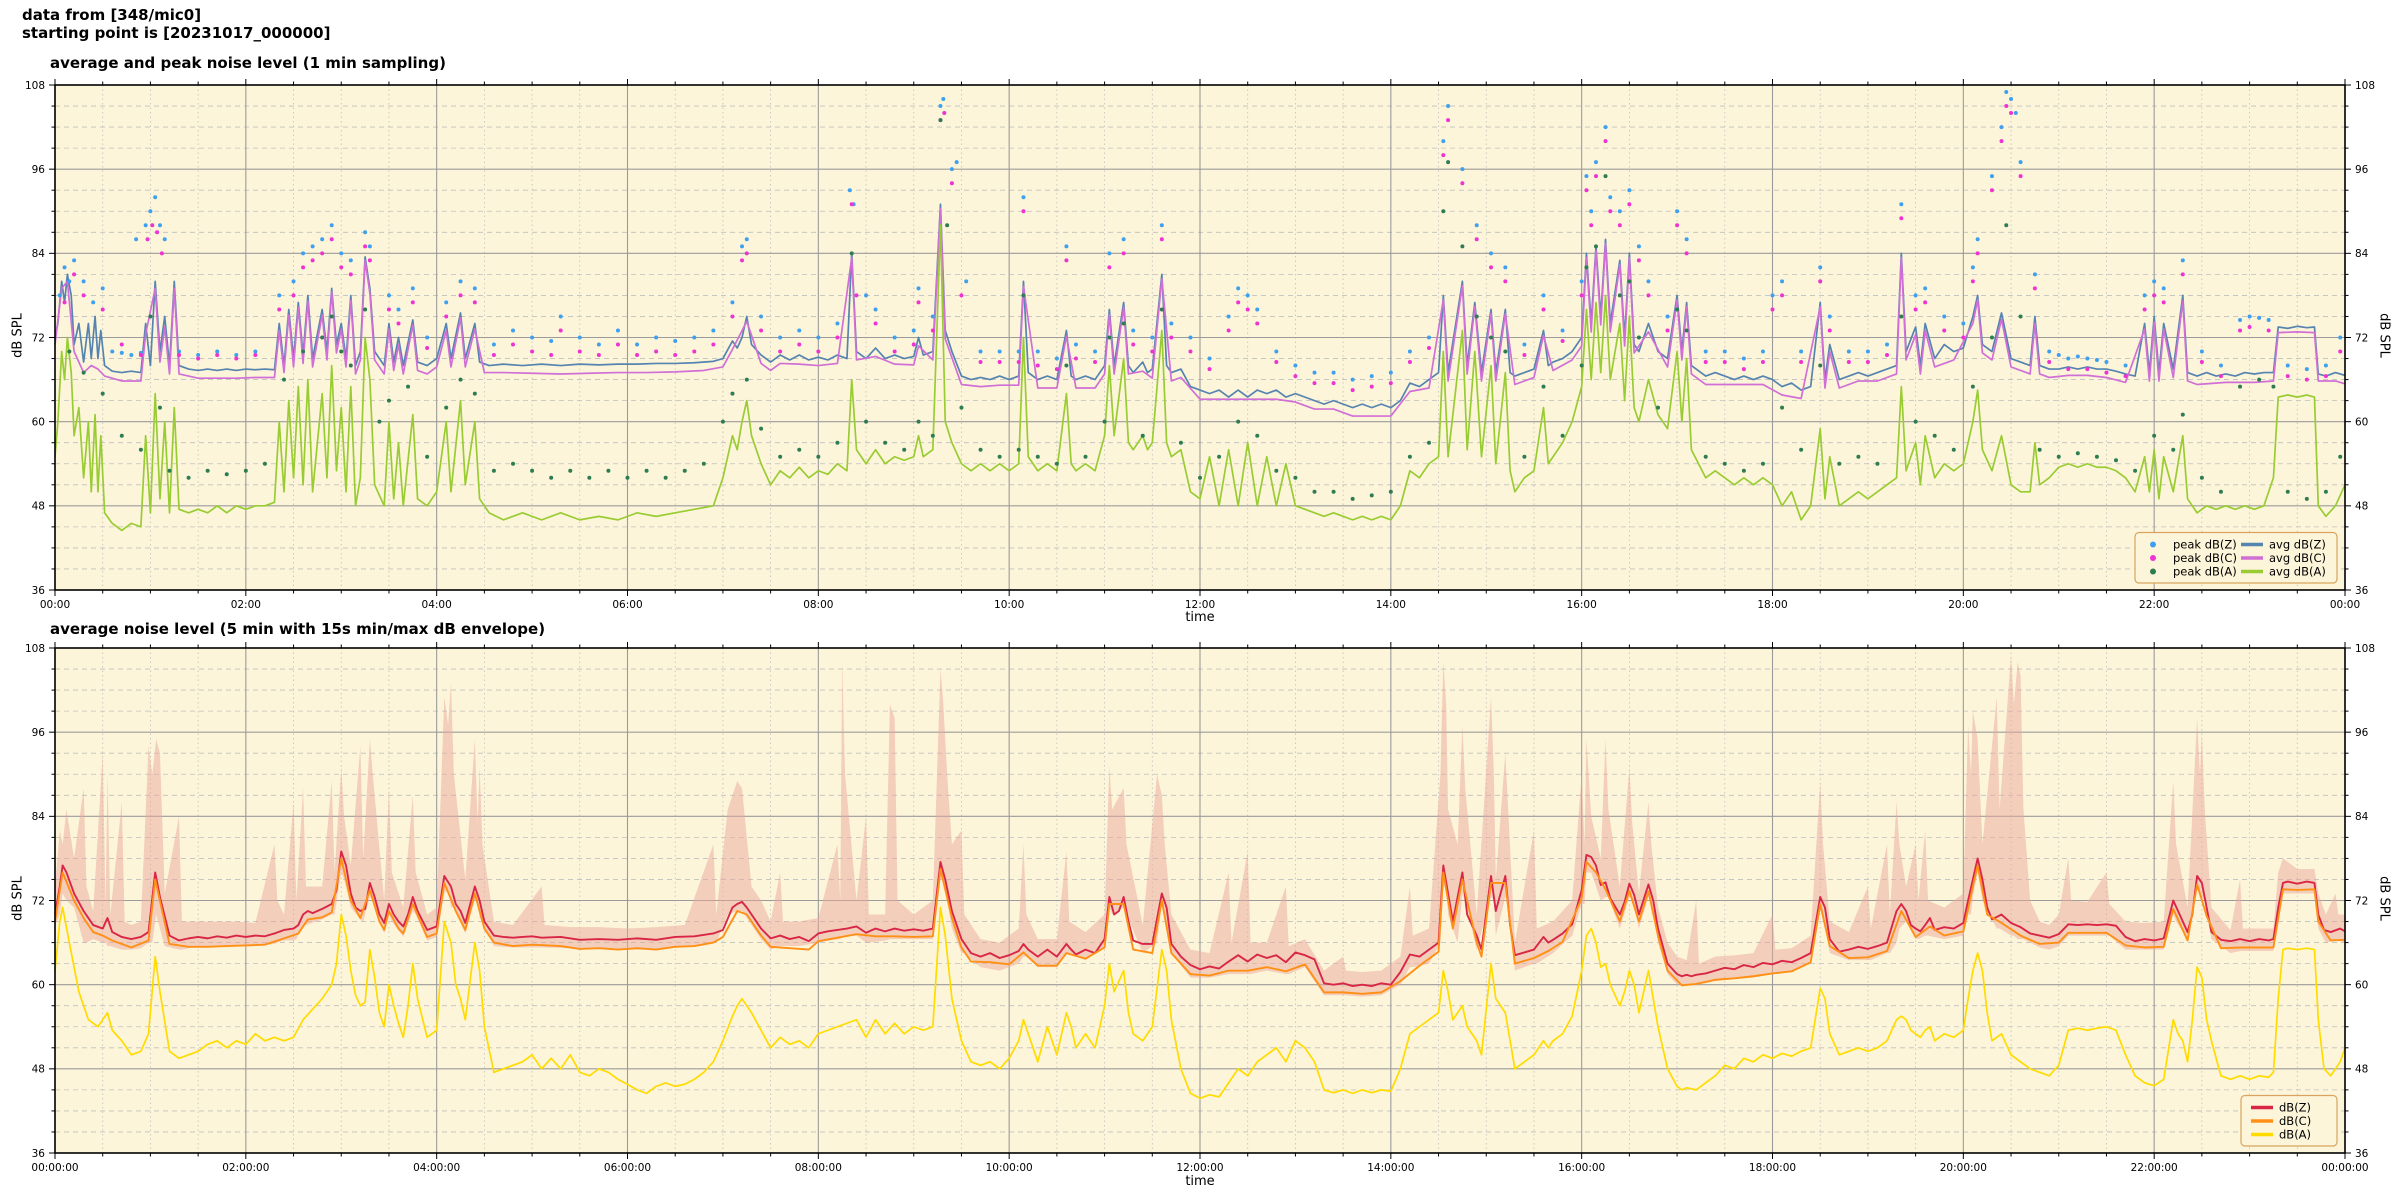 Image resolution: width=2400 pixels, height=1200 pixels. Describe the element at coordinates (18, 898) in the screenshot. I see `bottom-chart-ylabel-left: dB SPL` at that location.